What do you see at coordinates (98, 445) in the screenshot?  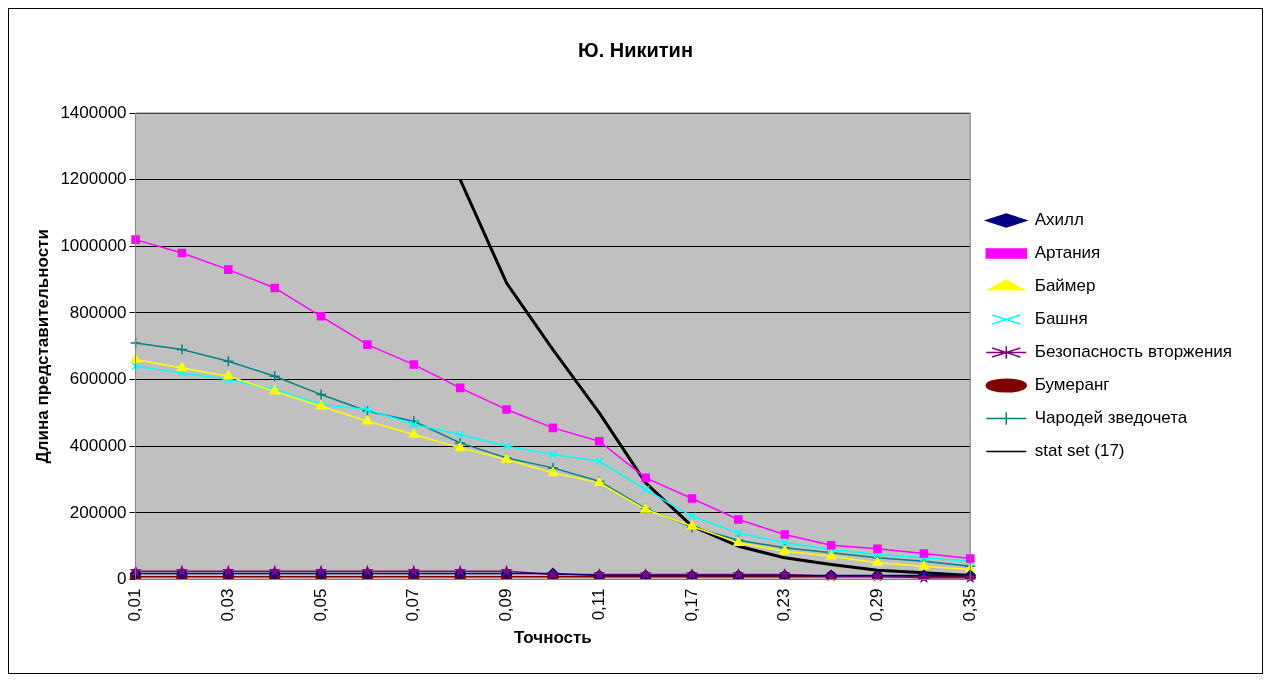 I see `y-tick-label: 400000` at bounding box center [98, 445].